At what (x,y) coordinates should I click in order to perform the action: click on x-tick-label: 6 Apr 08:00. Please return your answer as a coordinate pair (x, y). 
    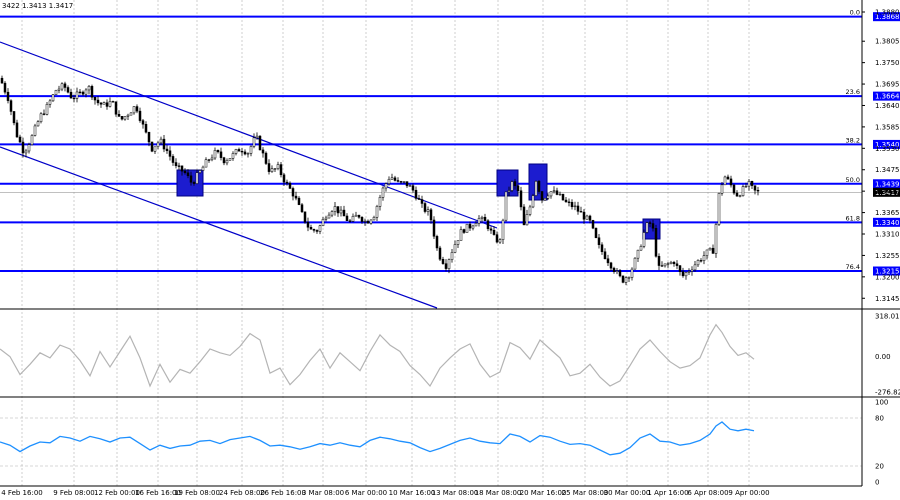
    Looking at the image, I should click on (707, 493).